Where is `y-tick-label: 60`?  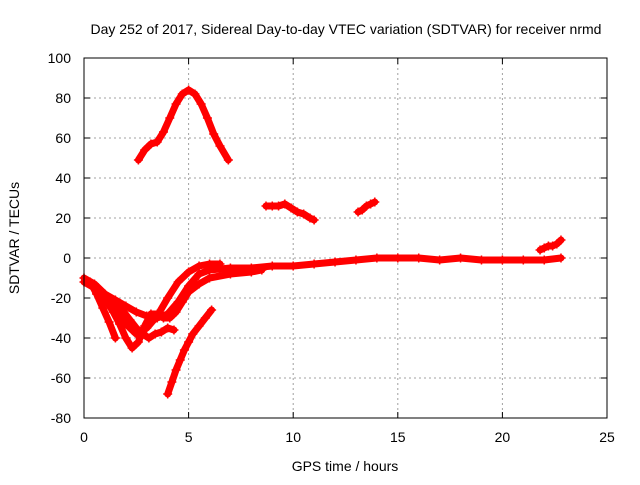 y-tick-label: 60 is located at coordinates (63, 138).